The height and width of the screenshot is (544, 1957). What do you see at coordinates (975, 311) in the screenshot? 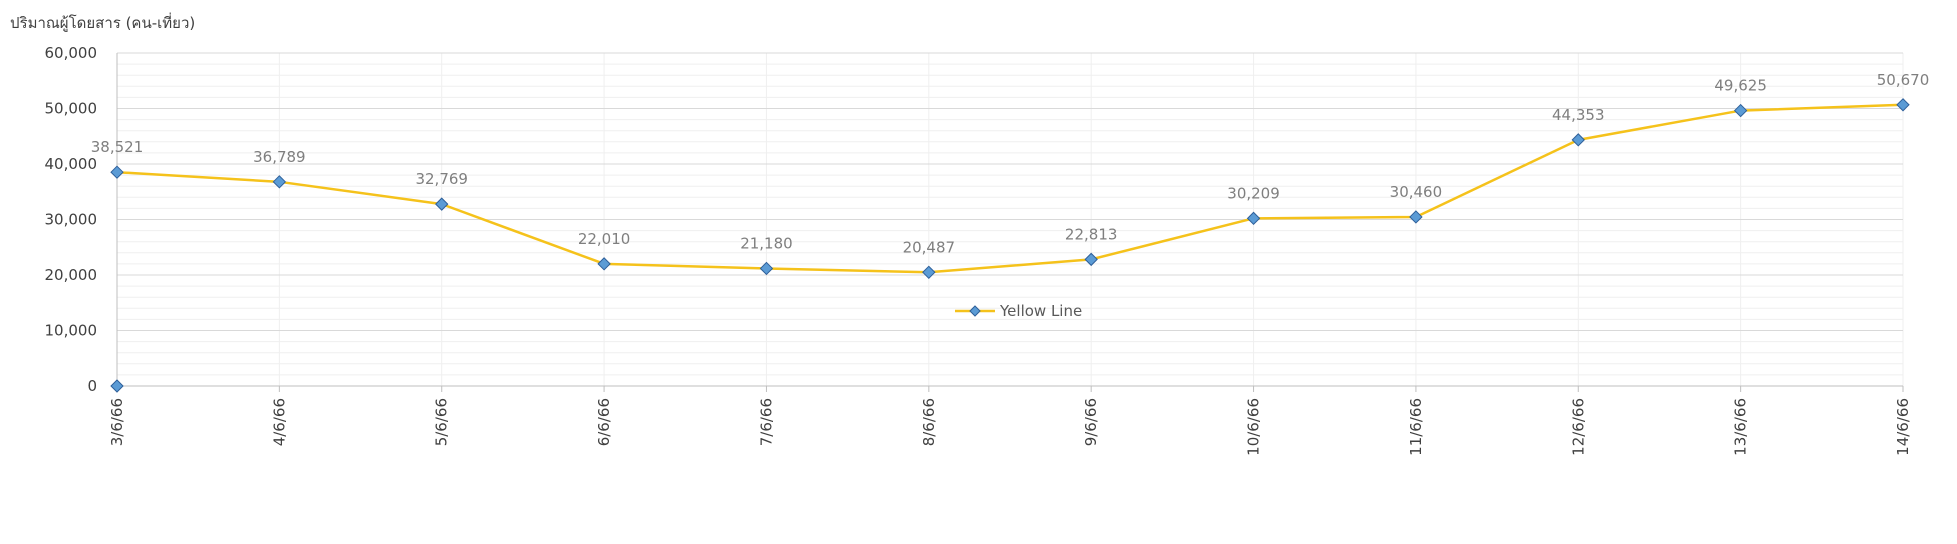
I see `legend-marker-diamond-icon` at bounding box center [975, 311].